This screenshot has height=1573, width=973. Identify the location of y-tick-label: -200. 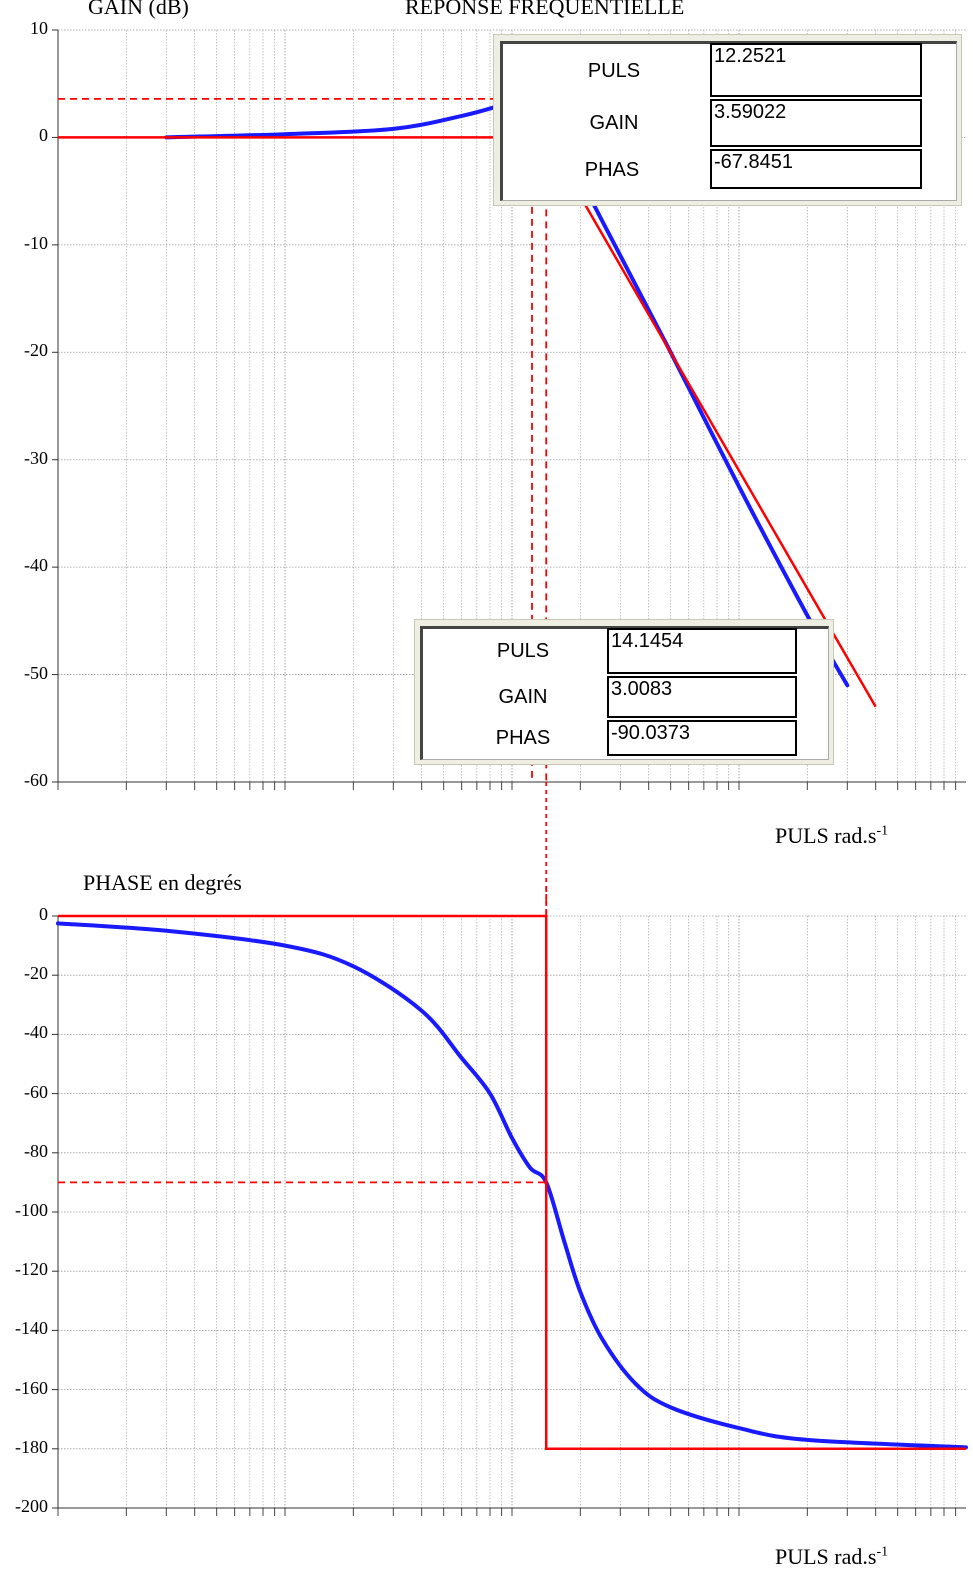
(31, 1506).